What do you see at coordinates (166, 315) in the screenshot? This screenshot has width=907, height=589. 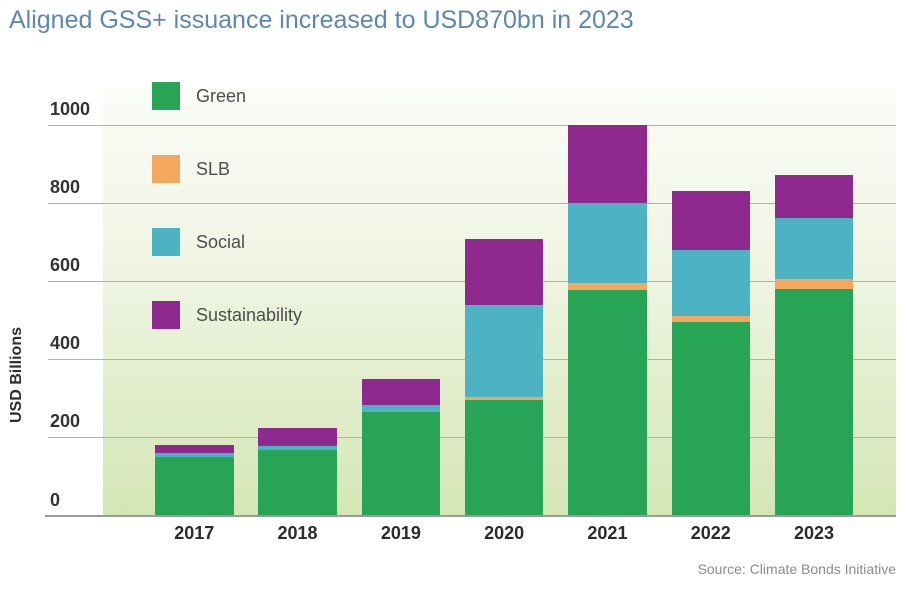 I see `legend-swatch-sustainability` at bounding box center [166, 315].